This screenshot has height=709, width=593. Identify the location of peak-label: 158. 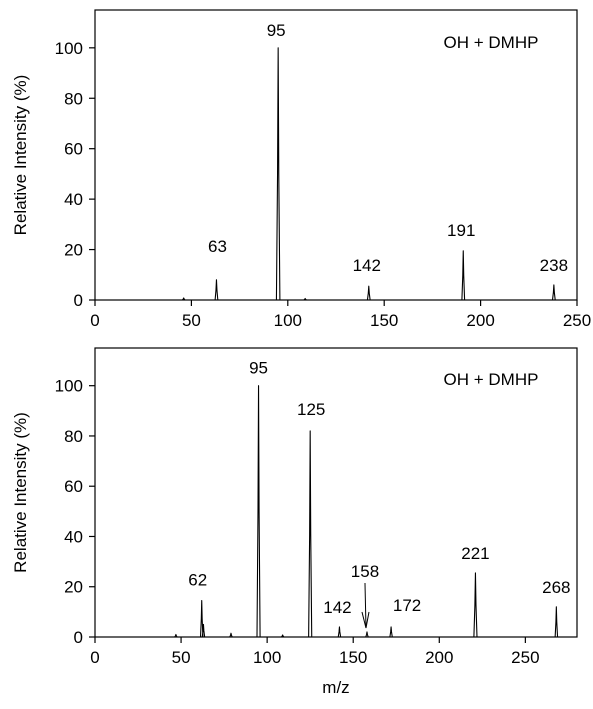
(365, 571).